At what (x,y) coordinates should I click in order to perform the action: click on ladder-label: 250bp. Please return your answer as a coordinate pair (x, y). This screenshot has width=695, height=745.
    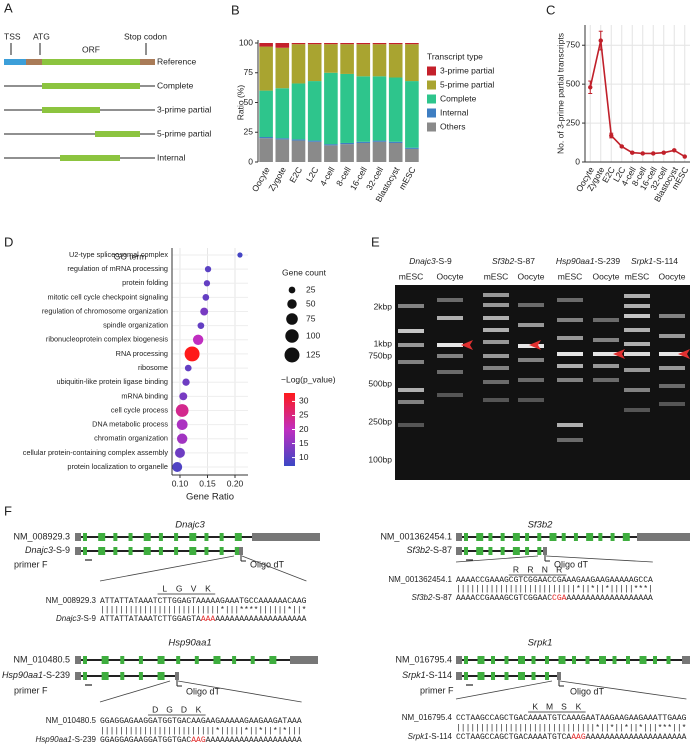
    Looking at the image, I should click on (380, 421).